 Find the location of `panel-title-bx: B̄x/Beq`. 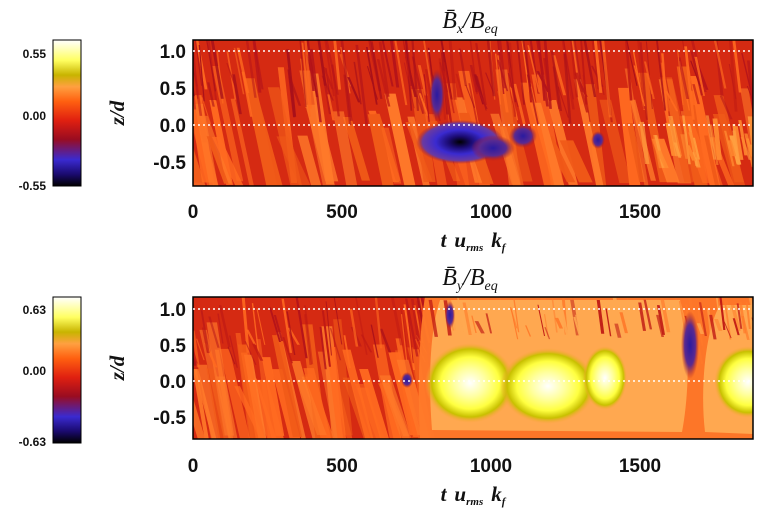

panel-title-bx: B̄x/Beq is located at coordinates (469, 22).